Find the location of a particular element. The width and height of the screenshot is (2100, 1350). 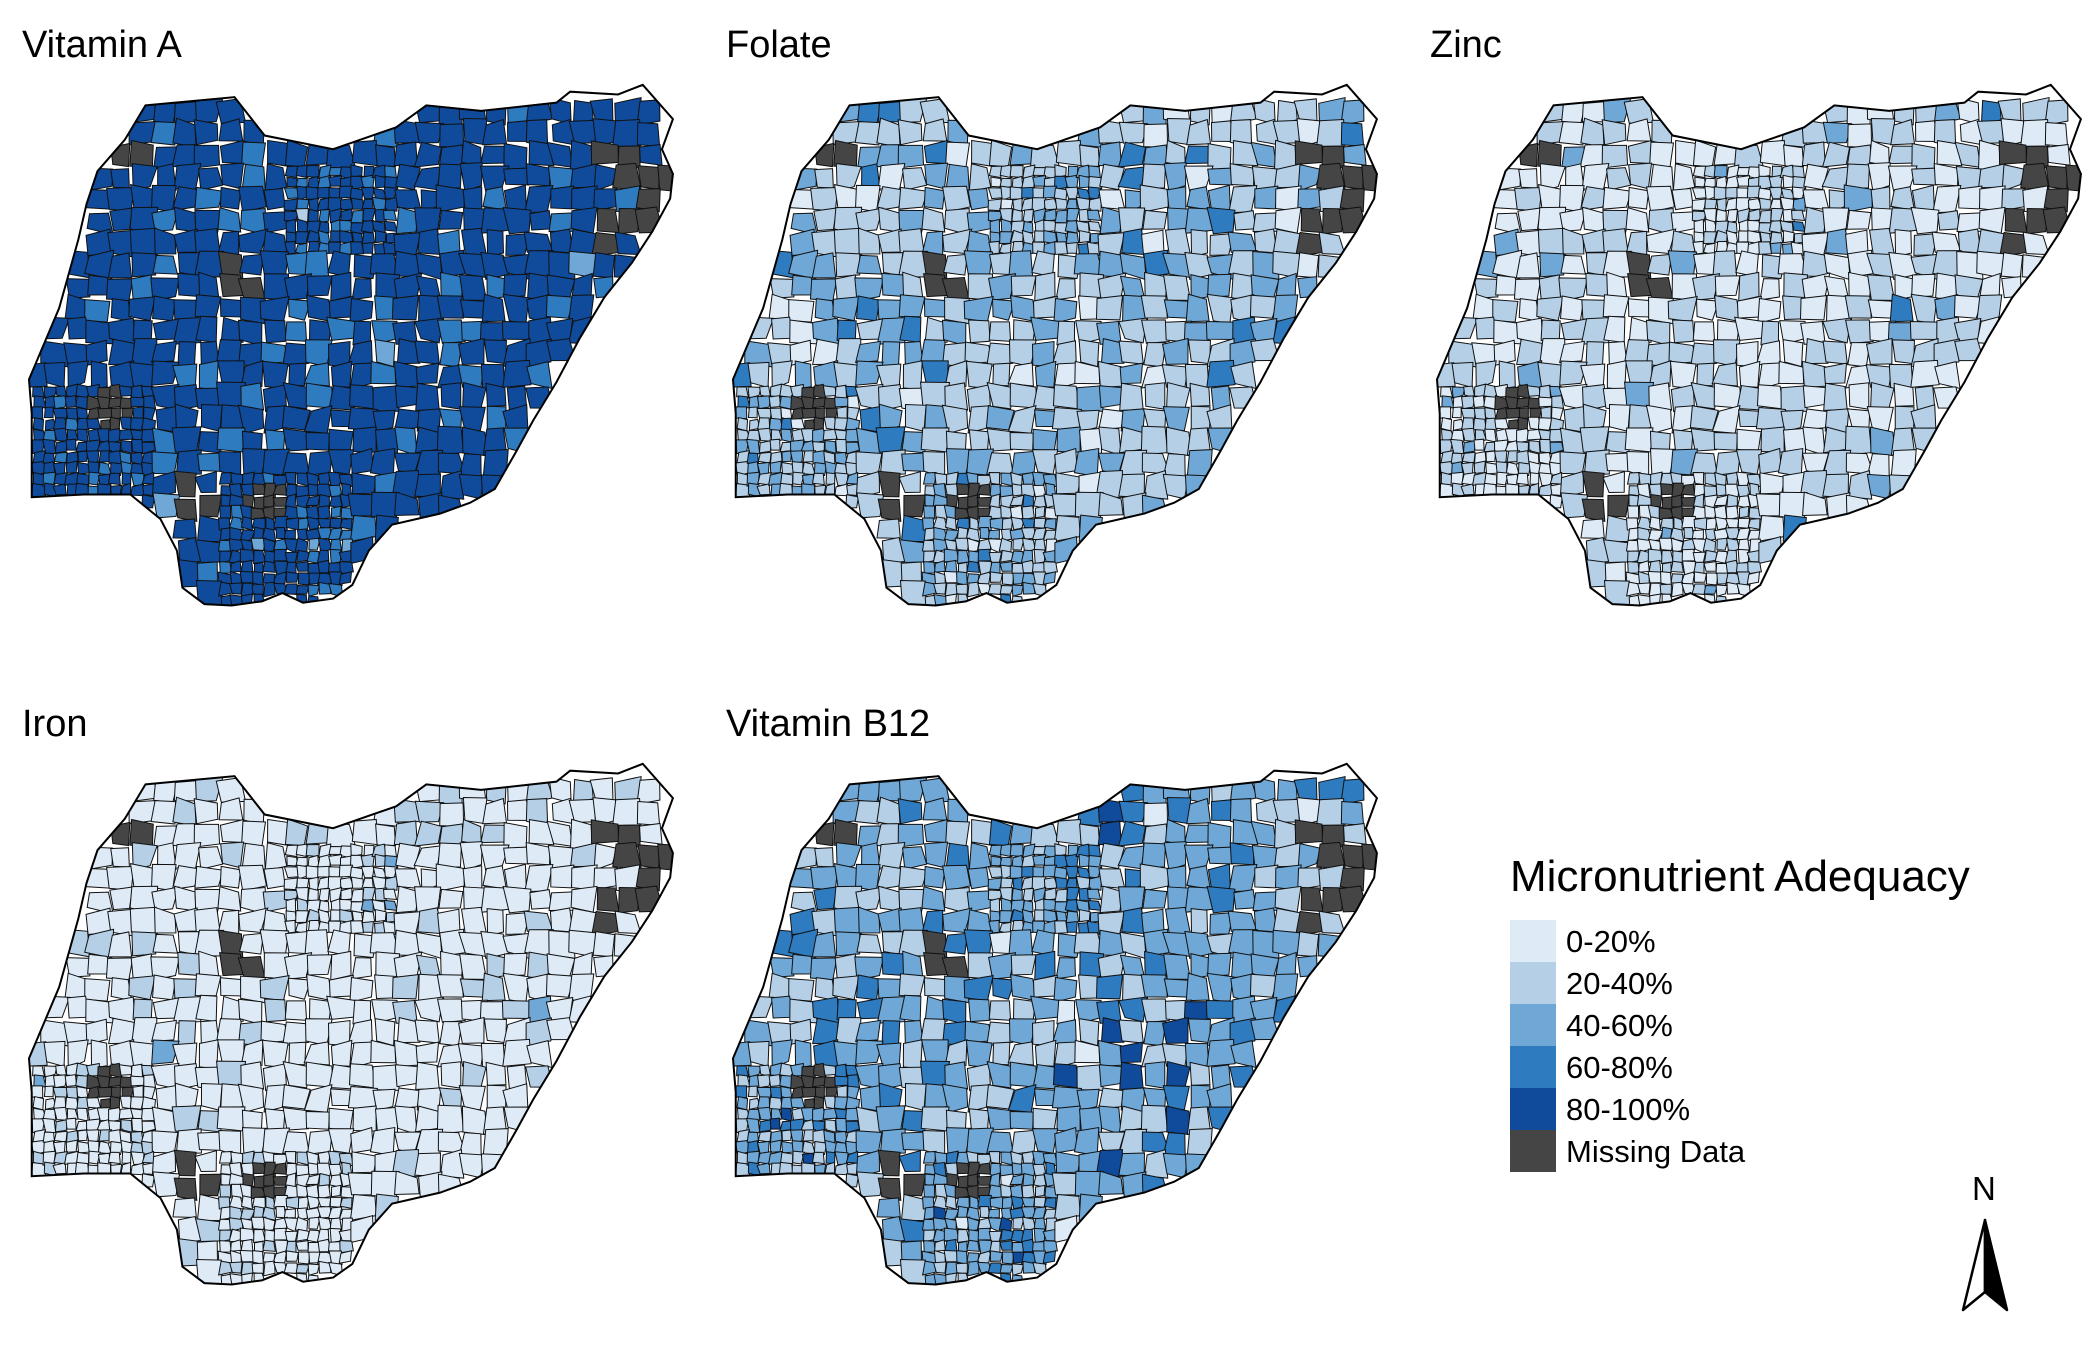

district-layer is located at coordinates (1055, 350).